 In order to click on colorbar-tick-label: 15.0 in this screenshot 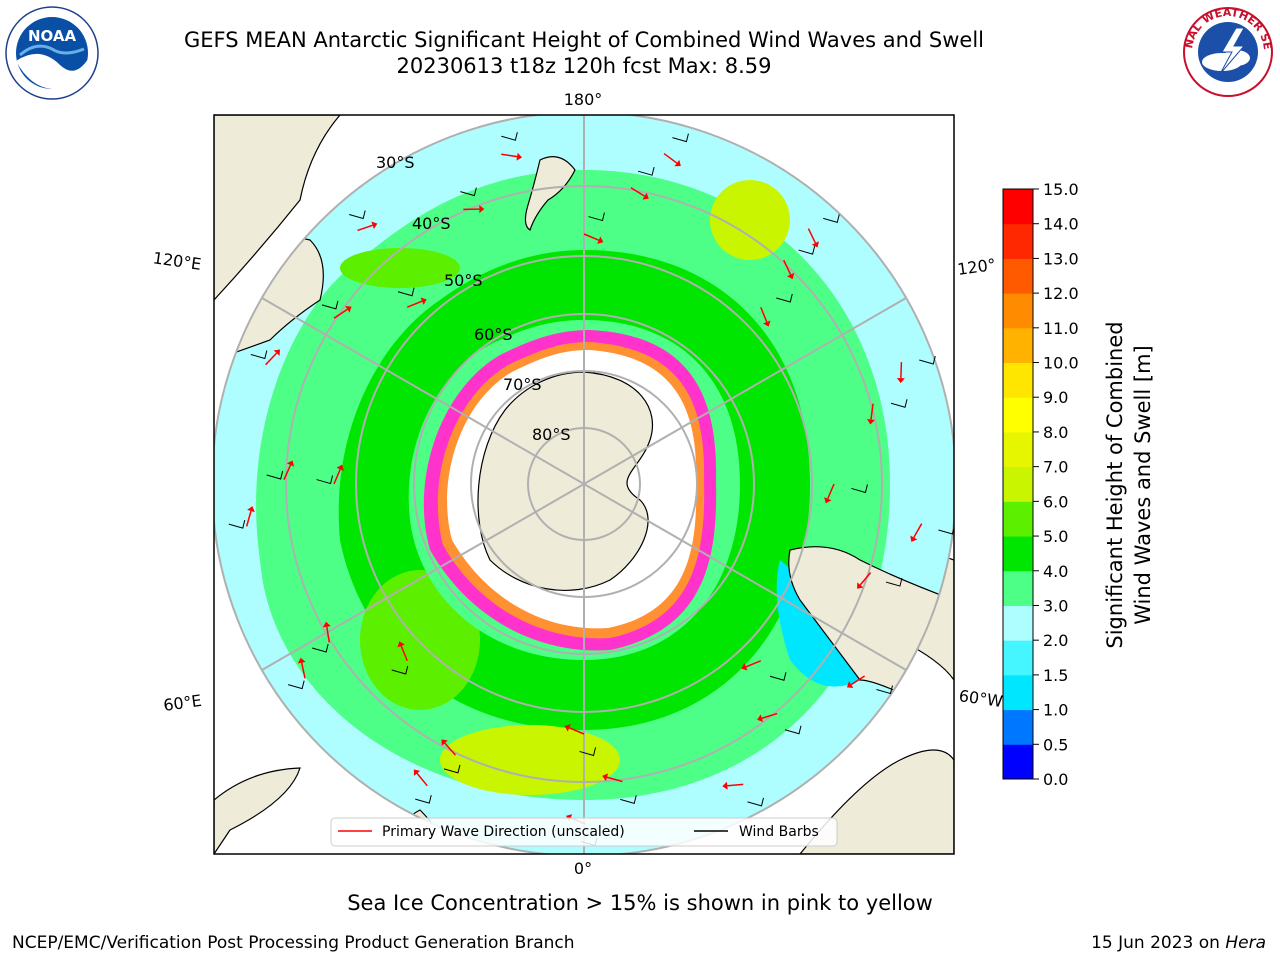, I will do `click(1061, 189)`.